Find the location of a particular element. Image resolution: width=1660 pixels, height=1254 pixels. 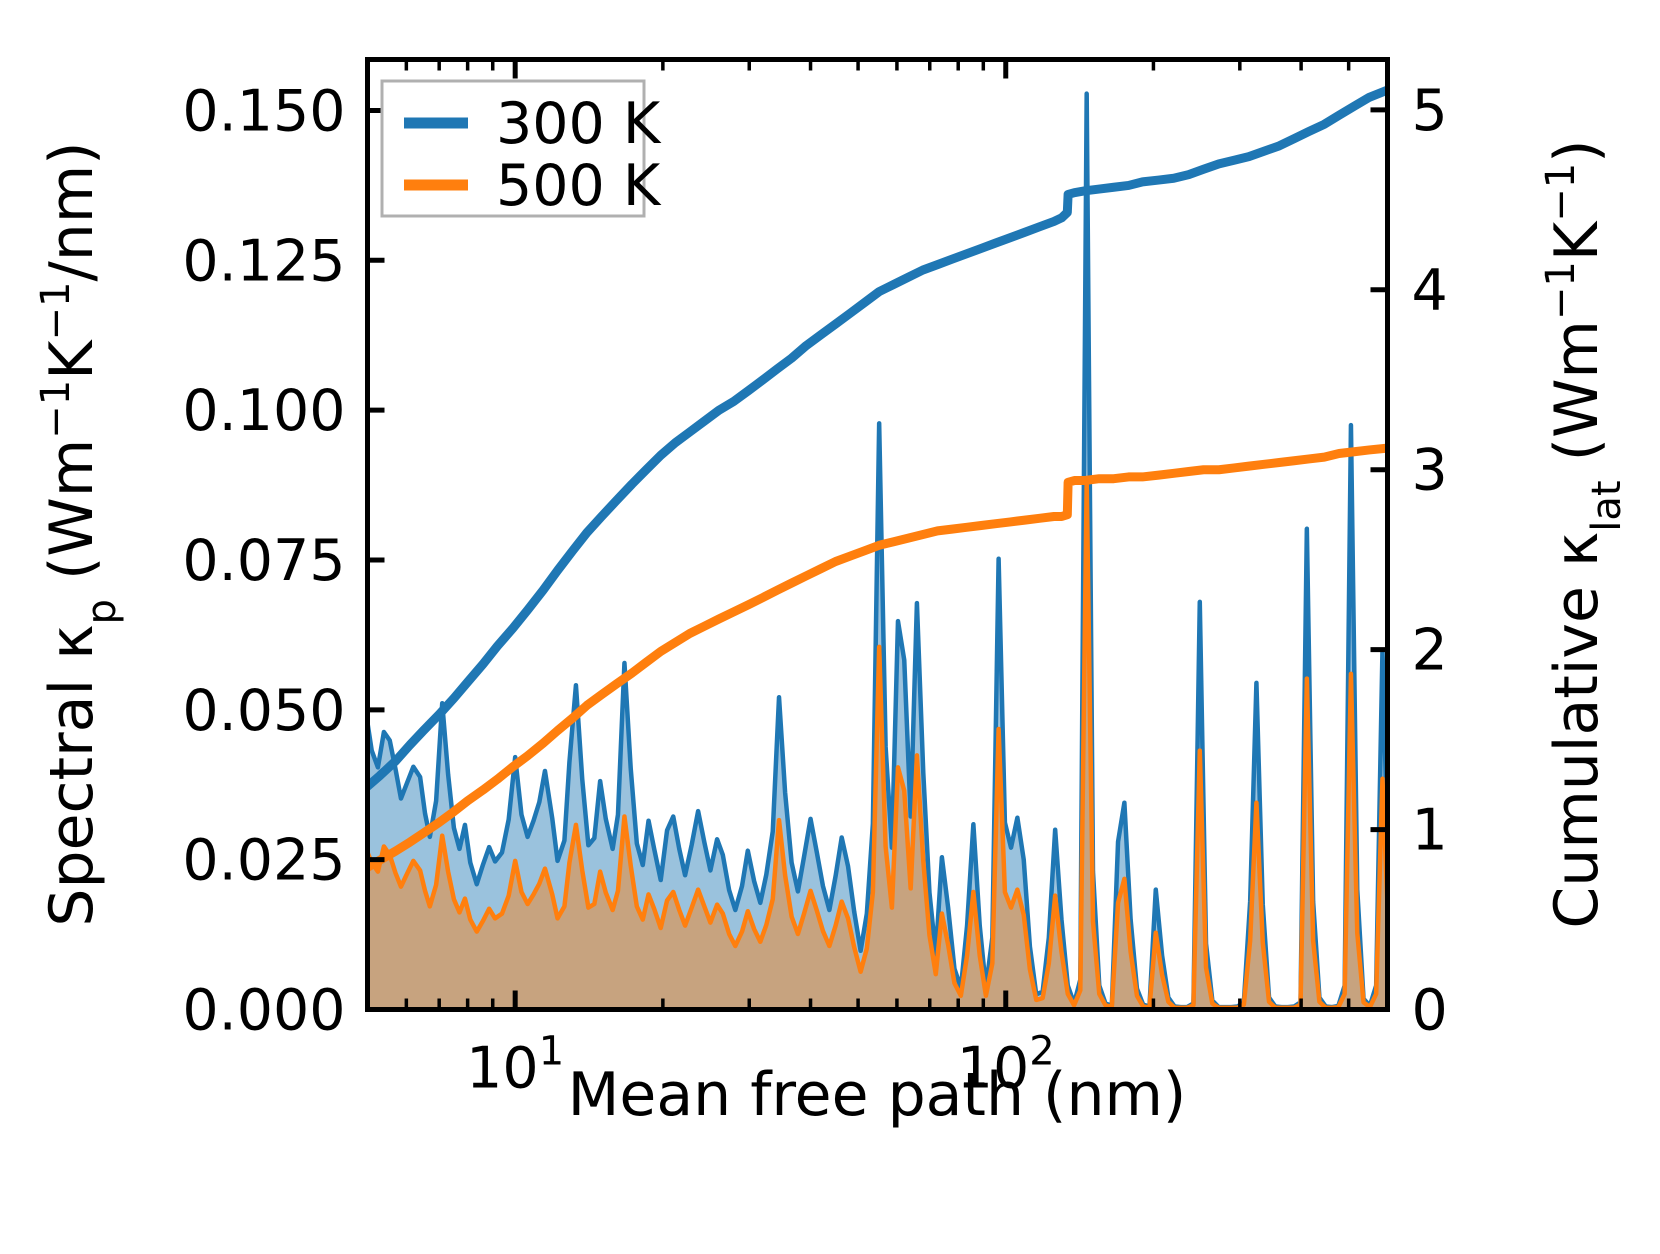

y-tick-label-left: 0.075 is located at coordinates (263, 561).